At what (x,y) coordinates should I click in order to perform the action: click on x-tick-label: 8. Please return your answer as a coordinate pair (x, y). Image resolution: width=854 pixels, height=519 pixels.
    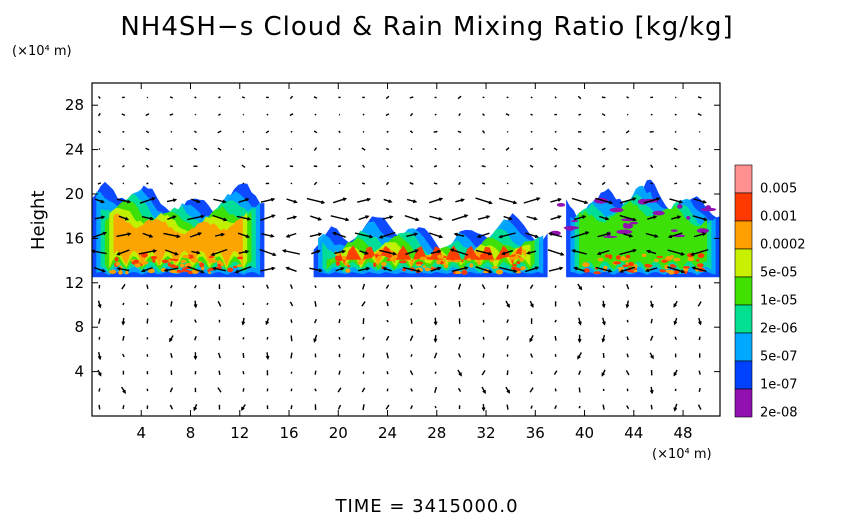
    Looking at the image, I should click on (191, 433).